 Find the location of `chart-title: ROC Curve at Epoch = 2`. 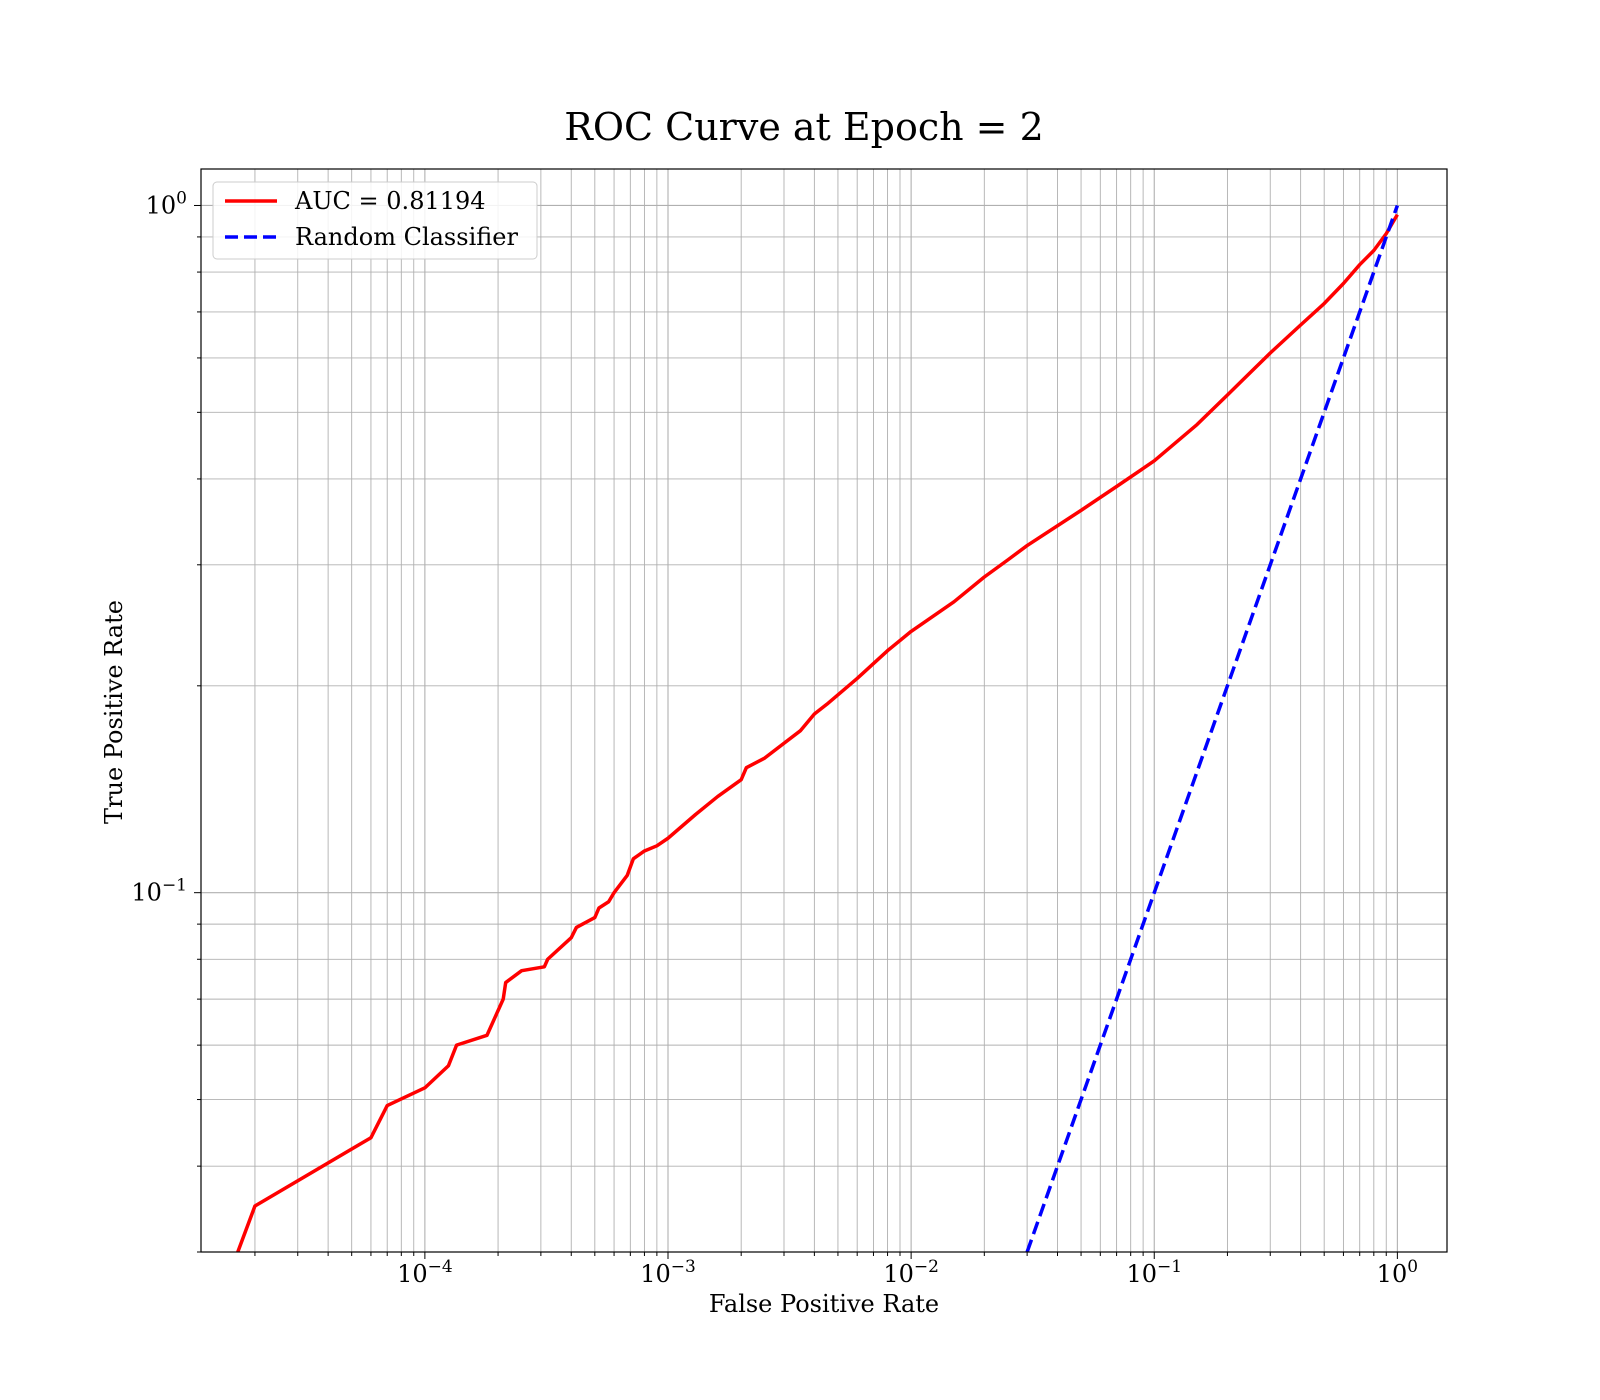

chart-title: ROC Curve at Epoch = 2 is located at coordinates (804, 127).